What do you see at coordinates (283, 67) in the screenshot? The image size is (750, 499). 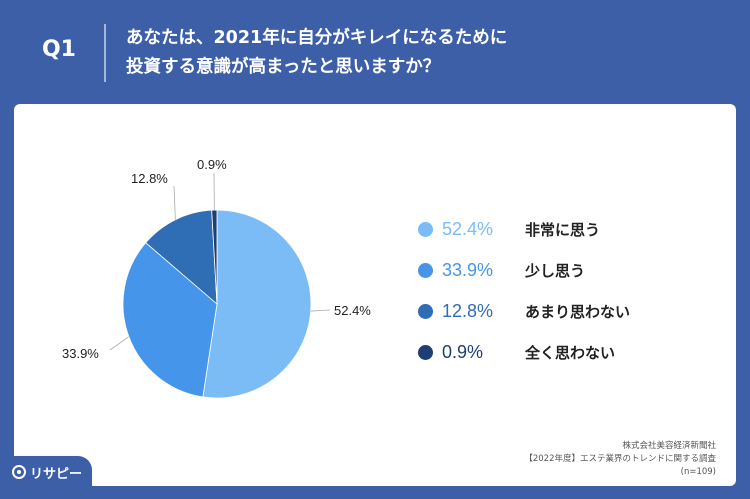 I see `question-line-2: 投資する意識が高まったと思いますか？` at bounding box center [283, 67].